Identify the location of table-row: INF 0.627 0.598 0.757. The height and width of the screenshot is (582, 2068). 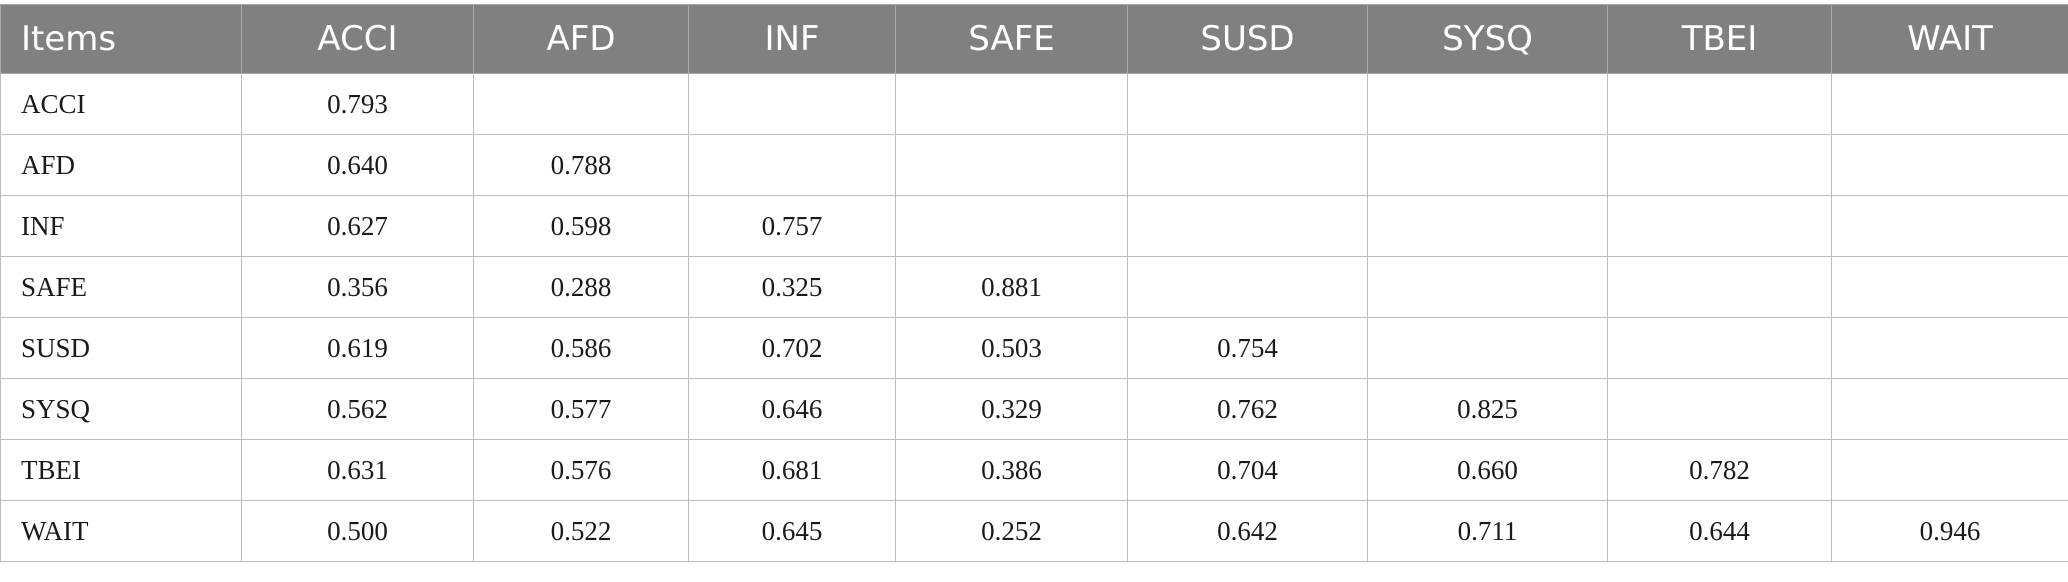
(1034, 226).